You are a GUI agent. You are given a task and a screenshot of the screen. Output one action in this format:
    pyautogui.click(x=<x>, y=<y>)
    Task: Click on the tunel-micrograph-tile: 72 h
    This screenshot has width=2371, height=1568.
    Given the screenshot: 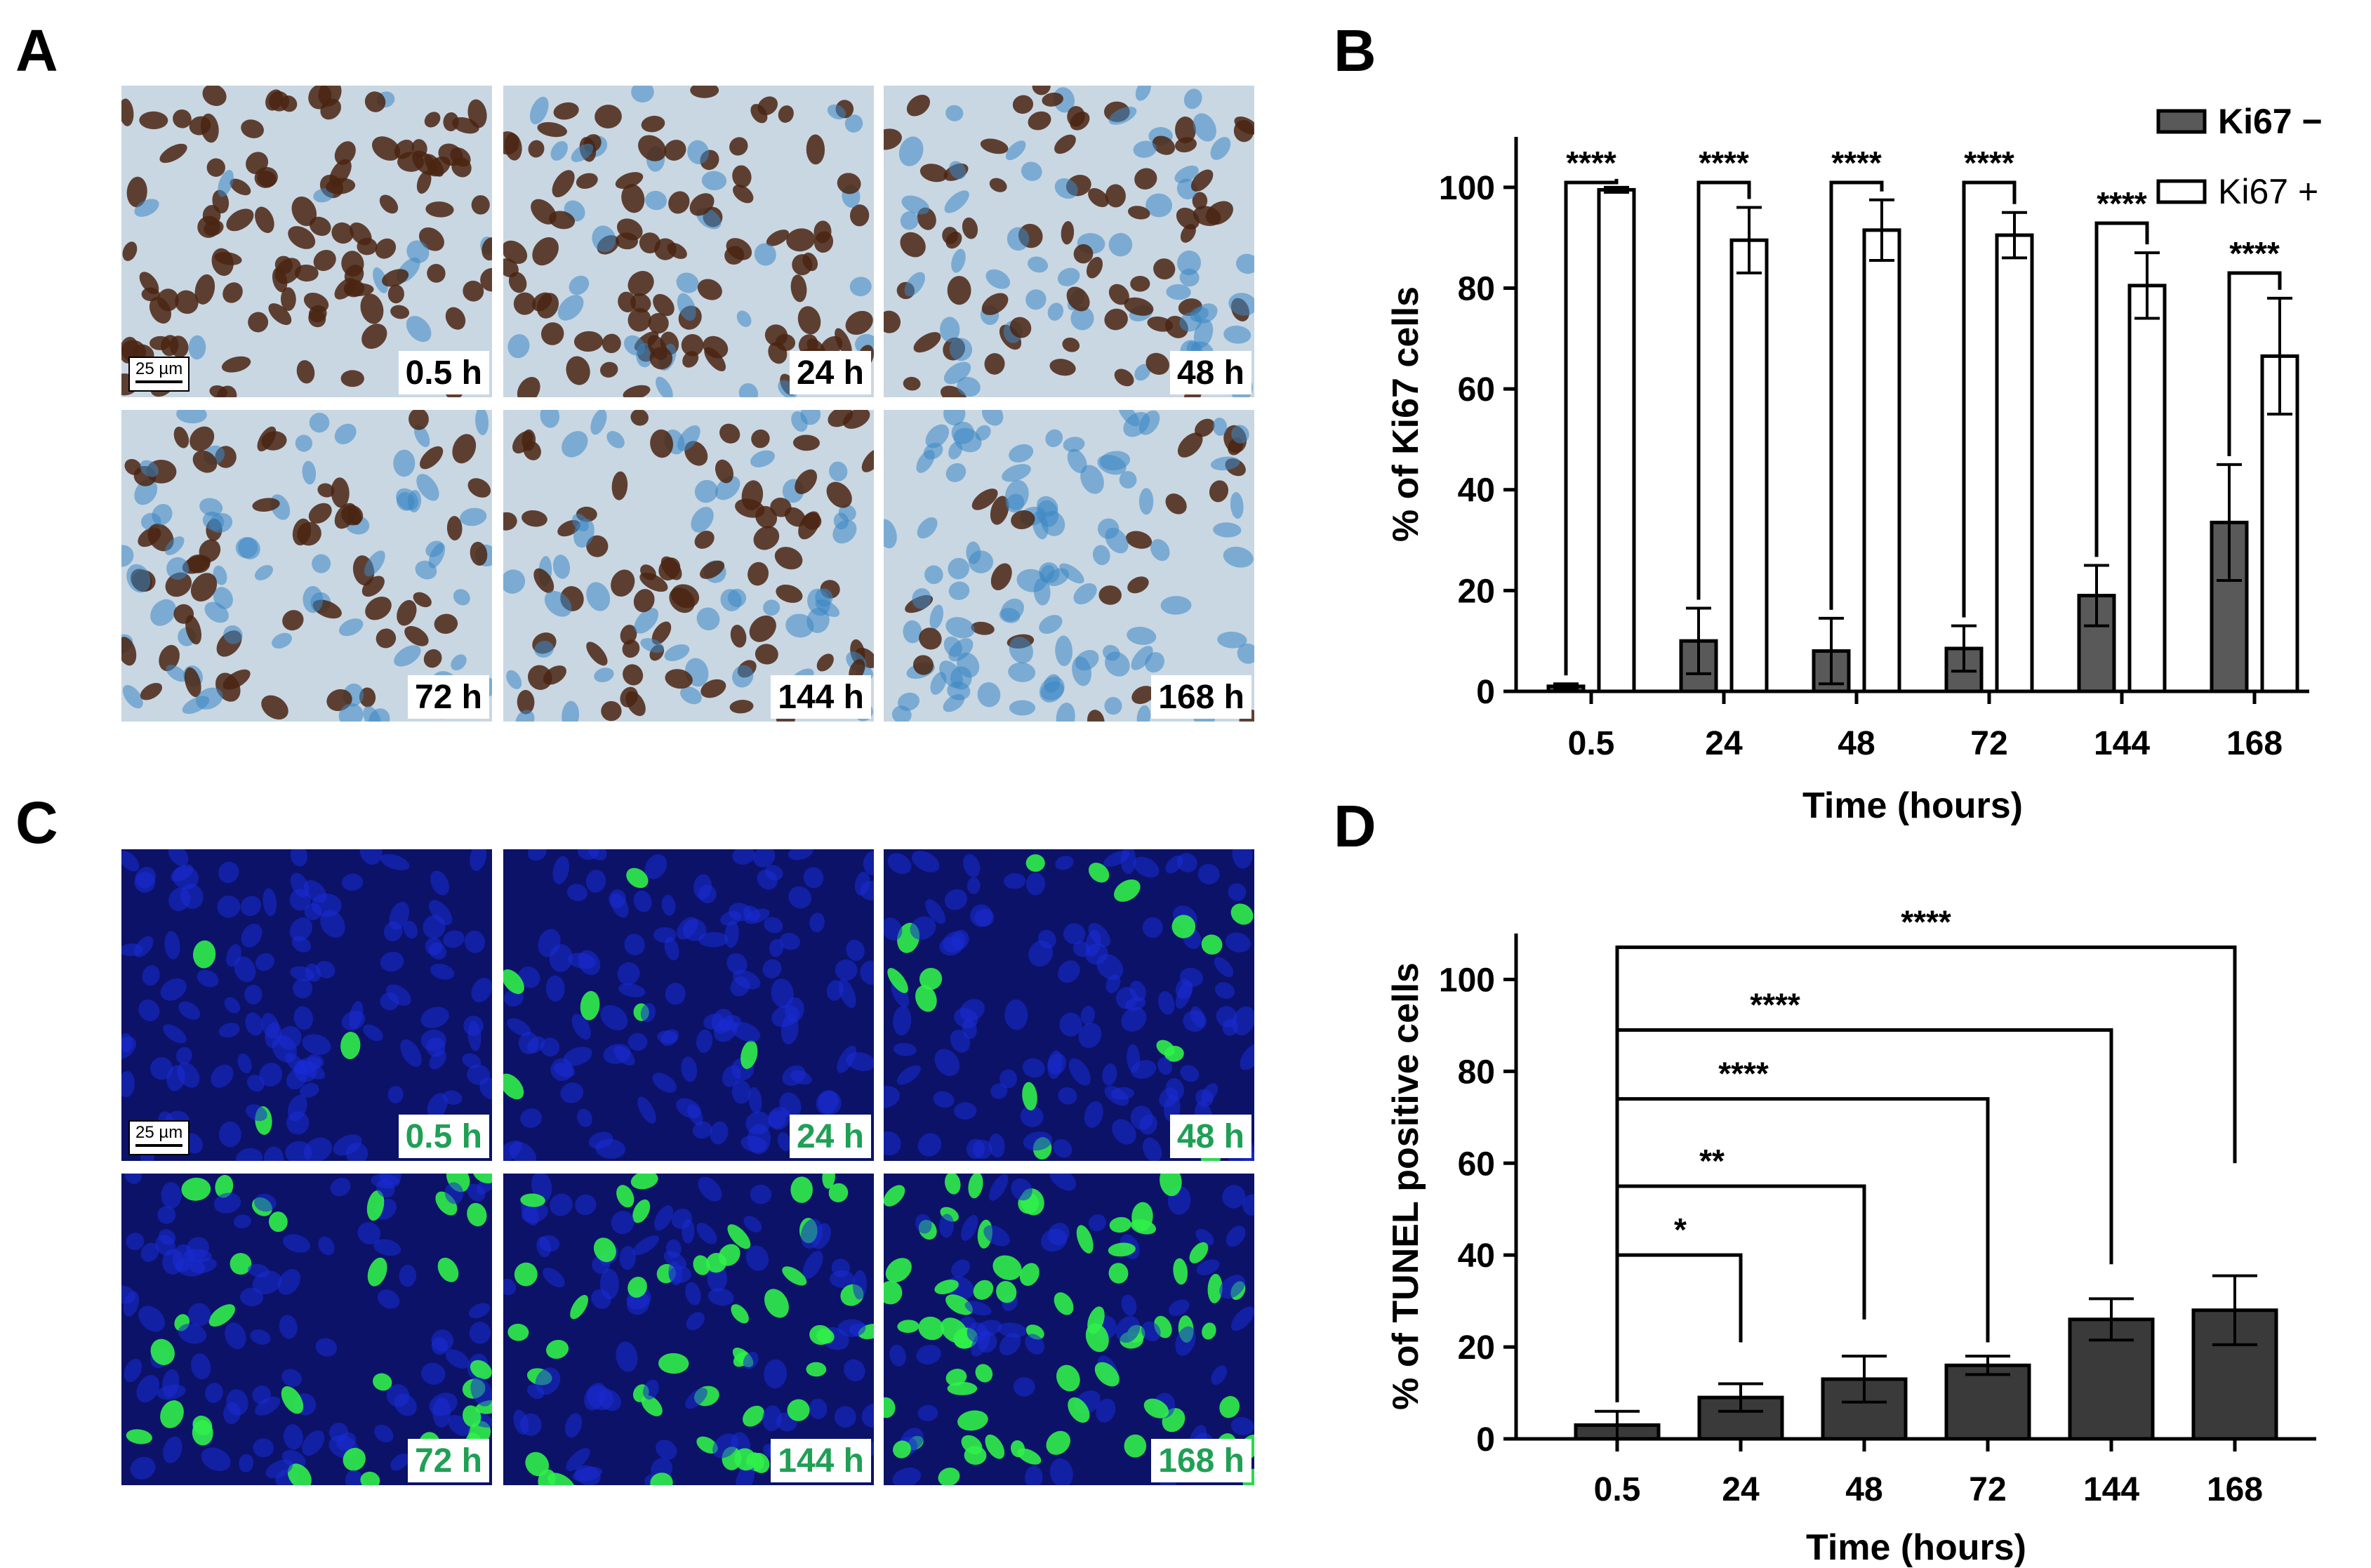 What is the action you would take?
    pyautogui.click(x=306, y=1329)
    